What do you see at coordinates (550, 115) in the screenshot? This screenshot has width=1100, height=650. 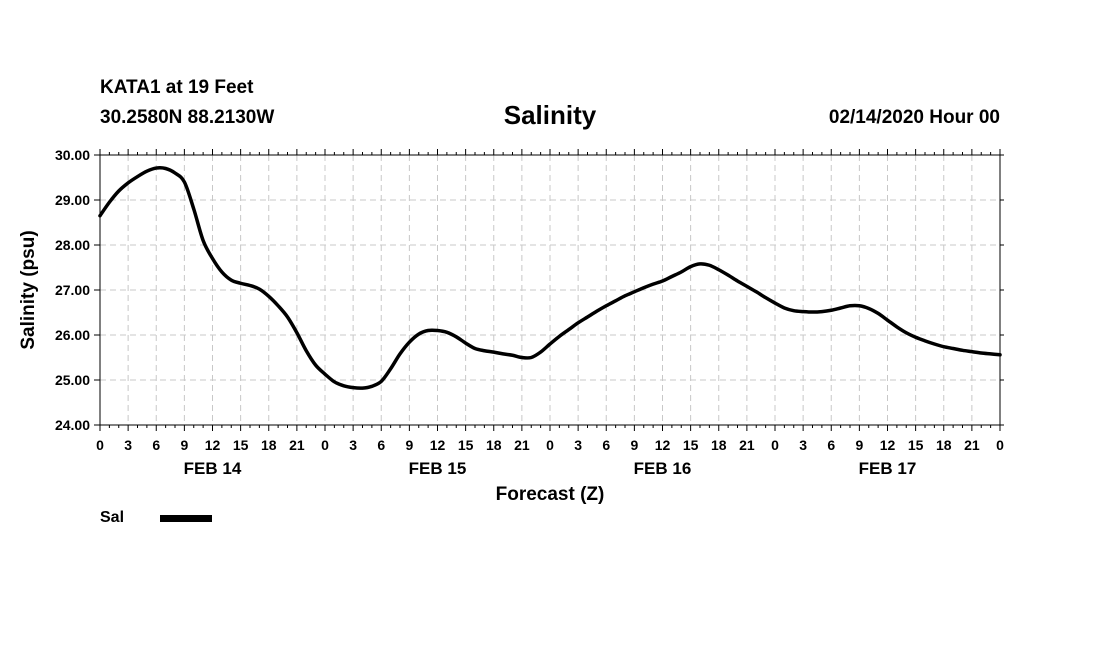 I see `chart-title: Salinity` at bounding box center [550, 115].